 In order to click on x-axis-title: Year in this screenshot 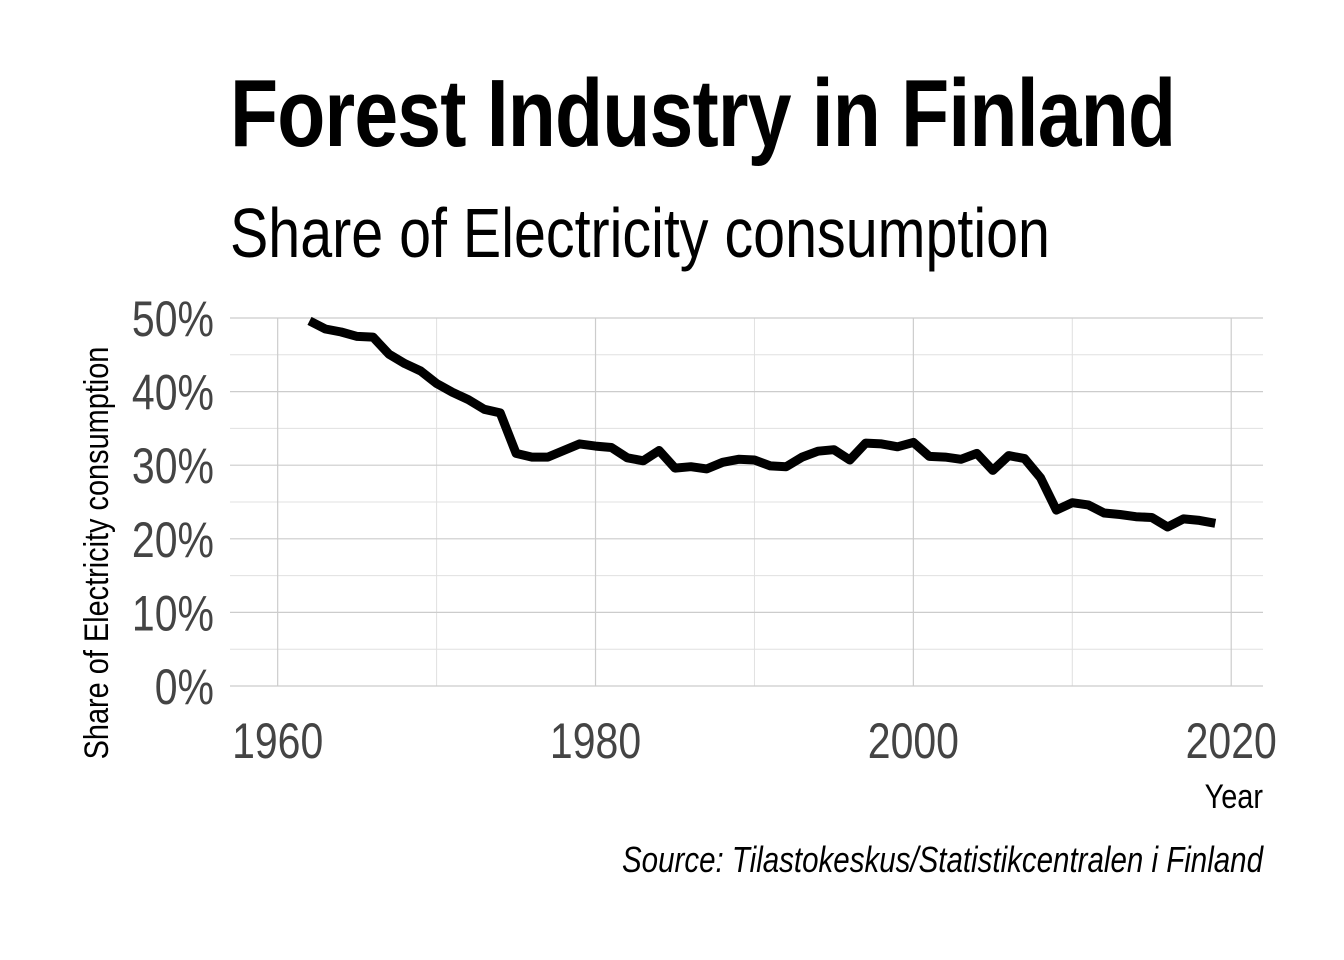, I will do `click(1234, 796)`.